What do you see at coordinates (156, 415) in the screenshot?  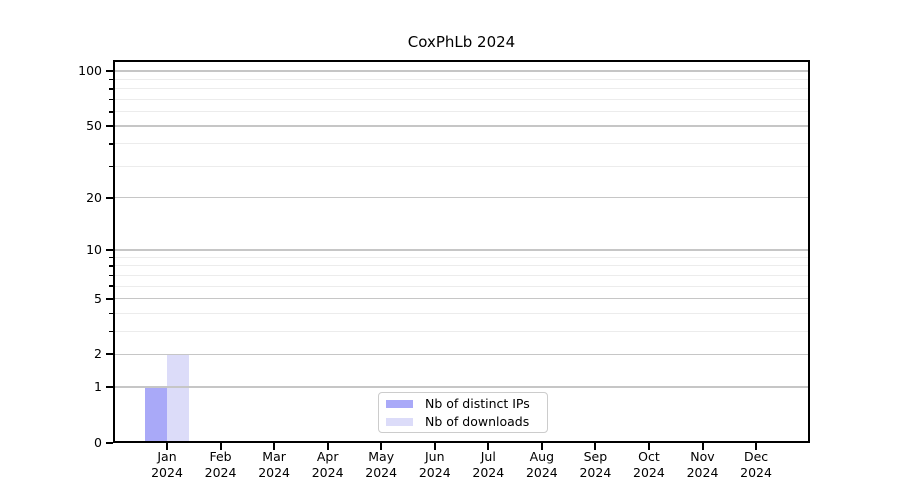 I see `bar-distinct-ips` at bounding box center [156, 415].